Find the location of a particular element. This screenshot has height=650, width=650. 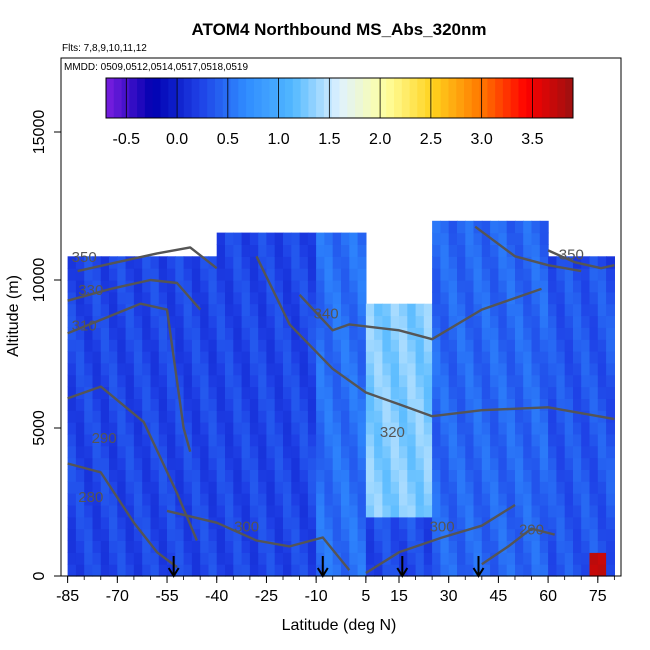

contour-label-4: 280 is located at coordinates (90, 497).